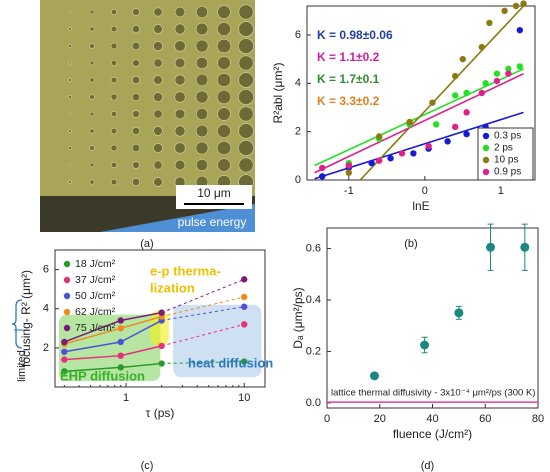  Describe the element at coordinates (244, 398) in the screenshot. I see `x-tick-label: 10` at that location.